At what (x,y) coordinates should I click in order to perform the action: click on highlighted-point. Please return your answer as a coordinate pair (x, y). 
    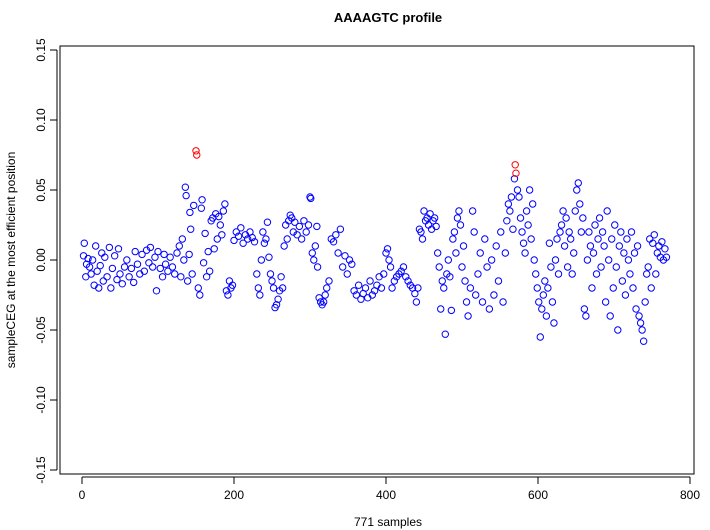
    Looking at the image, I should click on (196, 151).